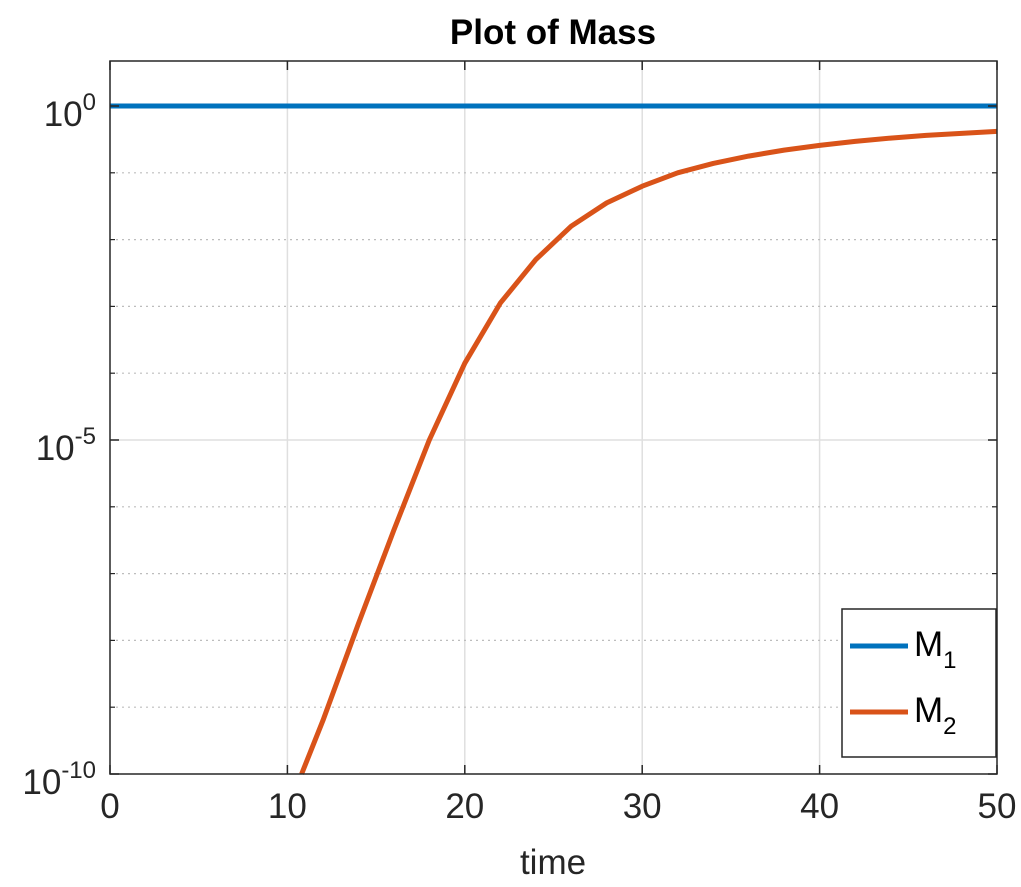  Describe the element at coordinates (287, 806) in the screenshot. I see `x-tick-label: 10` at that location.